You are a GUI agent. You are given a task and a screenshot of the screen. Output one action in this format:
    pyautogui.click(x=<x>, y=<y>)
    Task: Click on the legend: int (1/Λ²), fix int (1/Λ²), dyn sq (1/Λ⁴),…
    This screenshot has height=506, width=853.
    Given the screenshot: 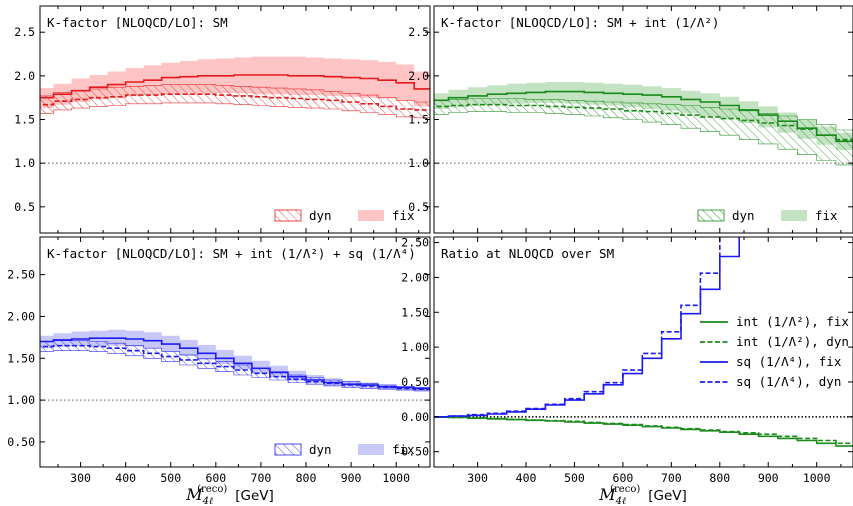 What is the action you would take?
    pyautogui.click(x=774, y=351)
    